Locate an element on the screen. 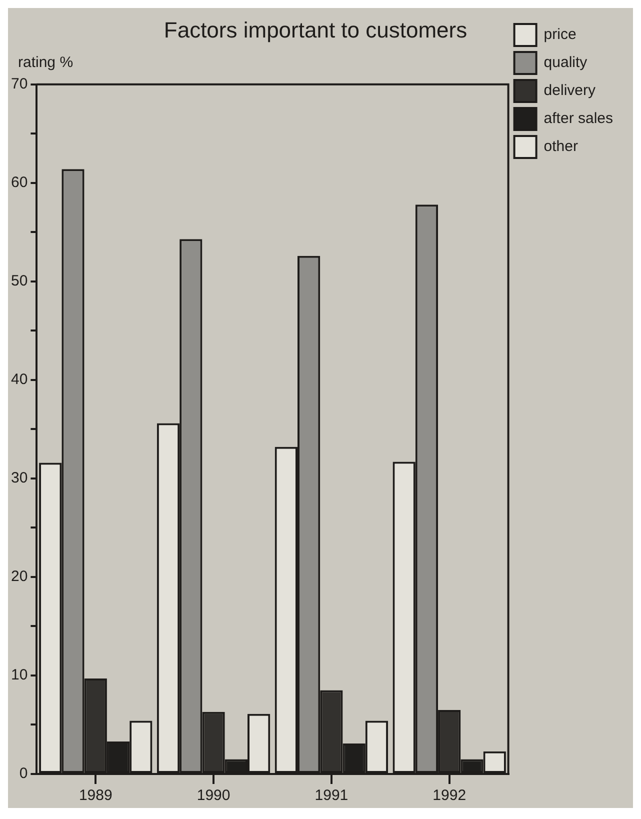  legend-label: delivery is located at coordinates (570, 91).